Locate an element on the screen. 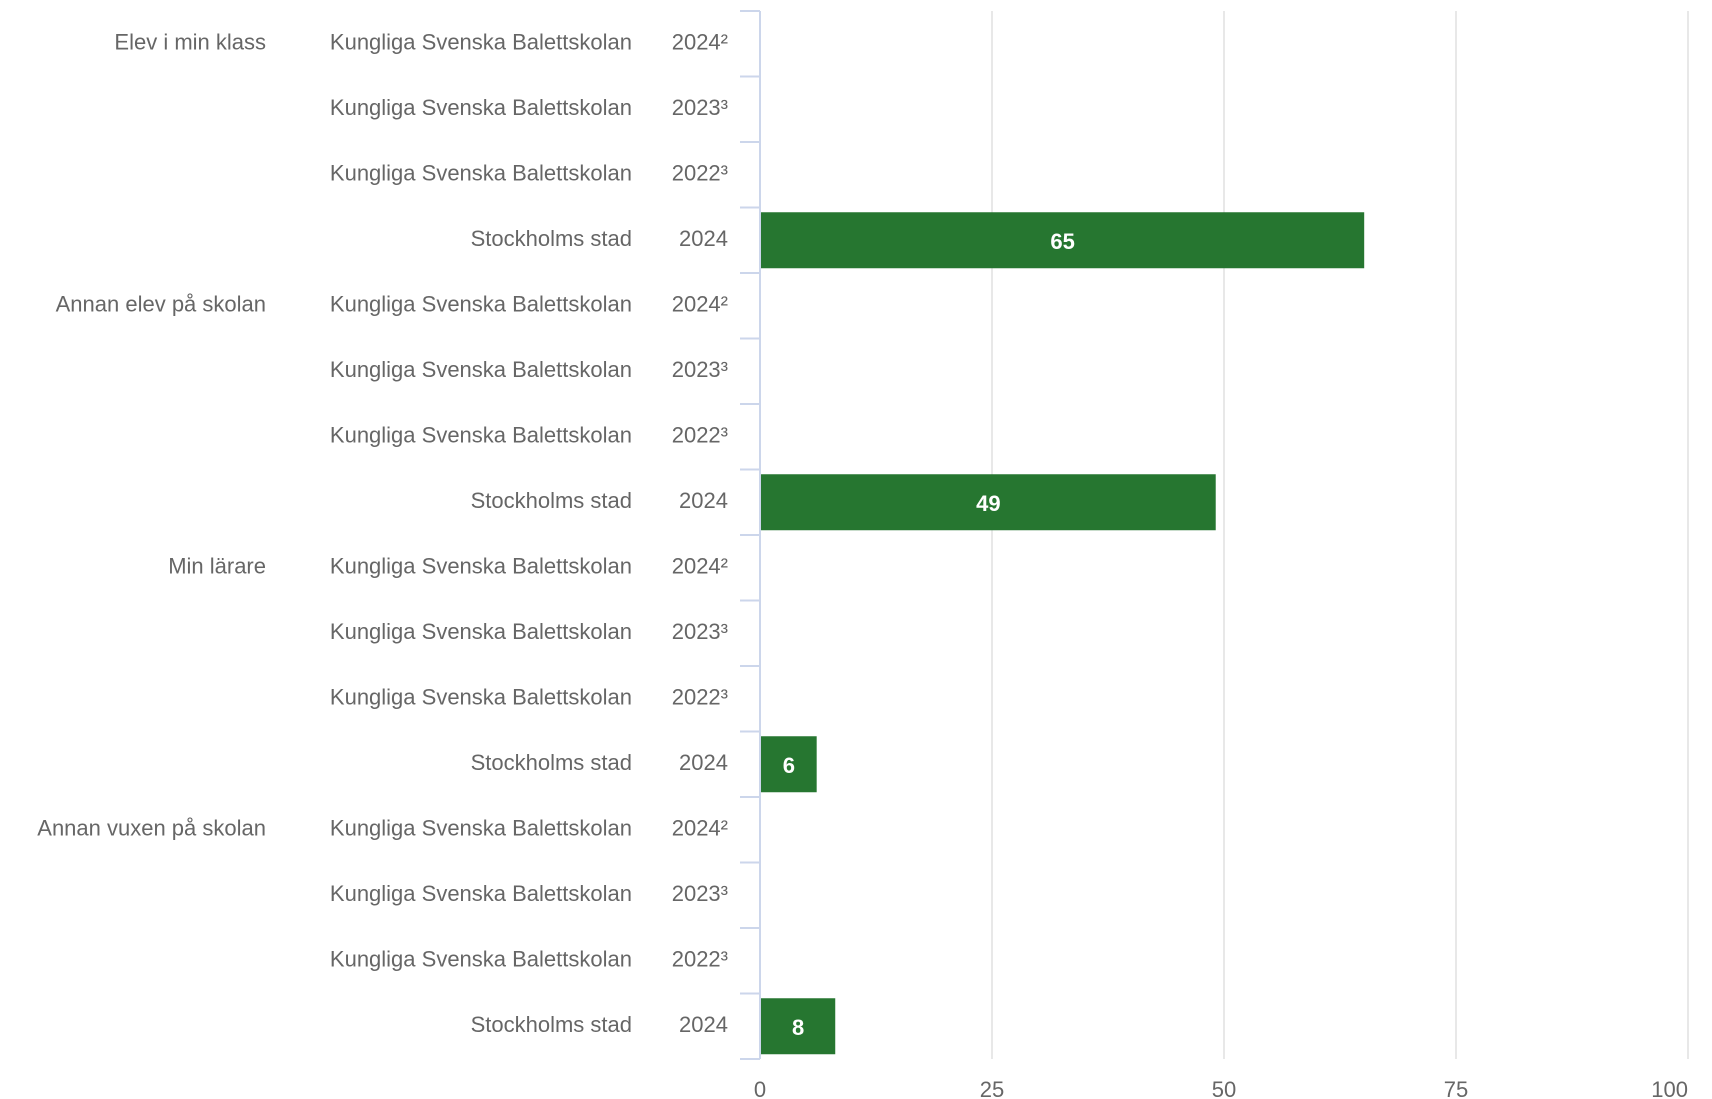  x-tick-label: 50 is located at coordinates (1224, 1088).